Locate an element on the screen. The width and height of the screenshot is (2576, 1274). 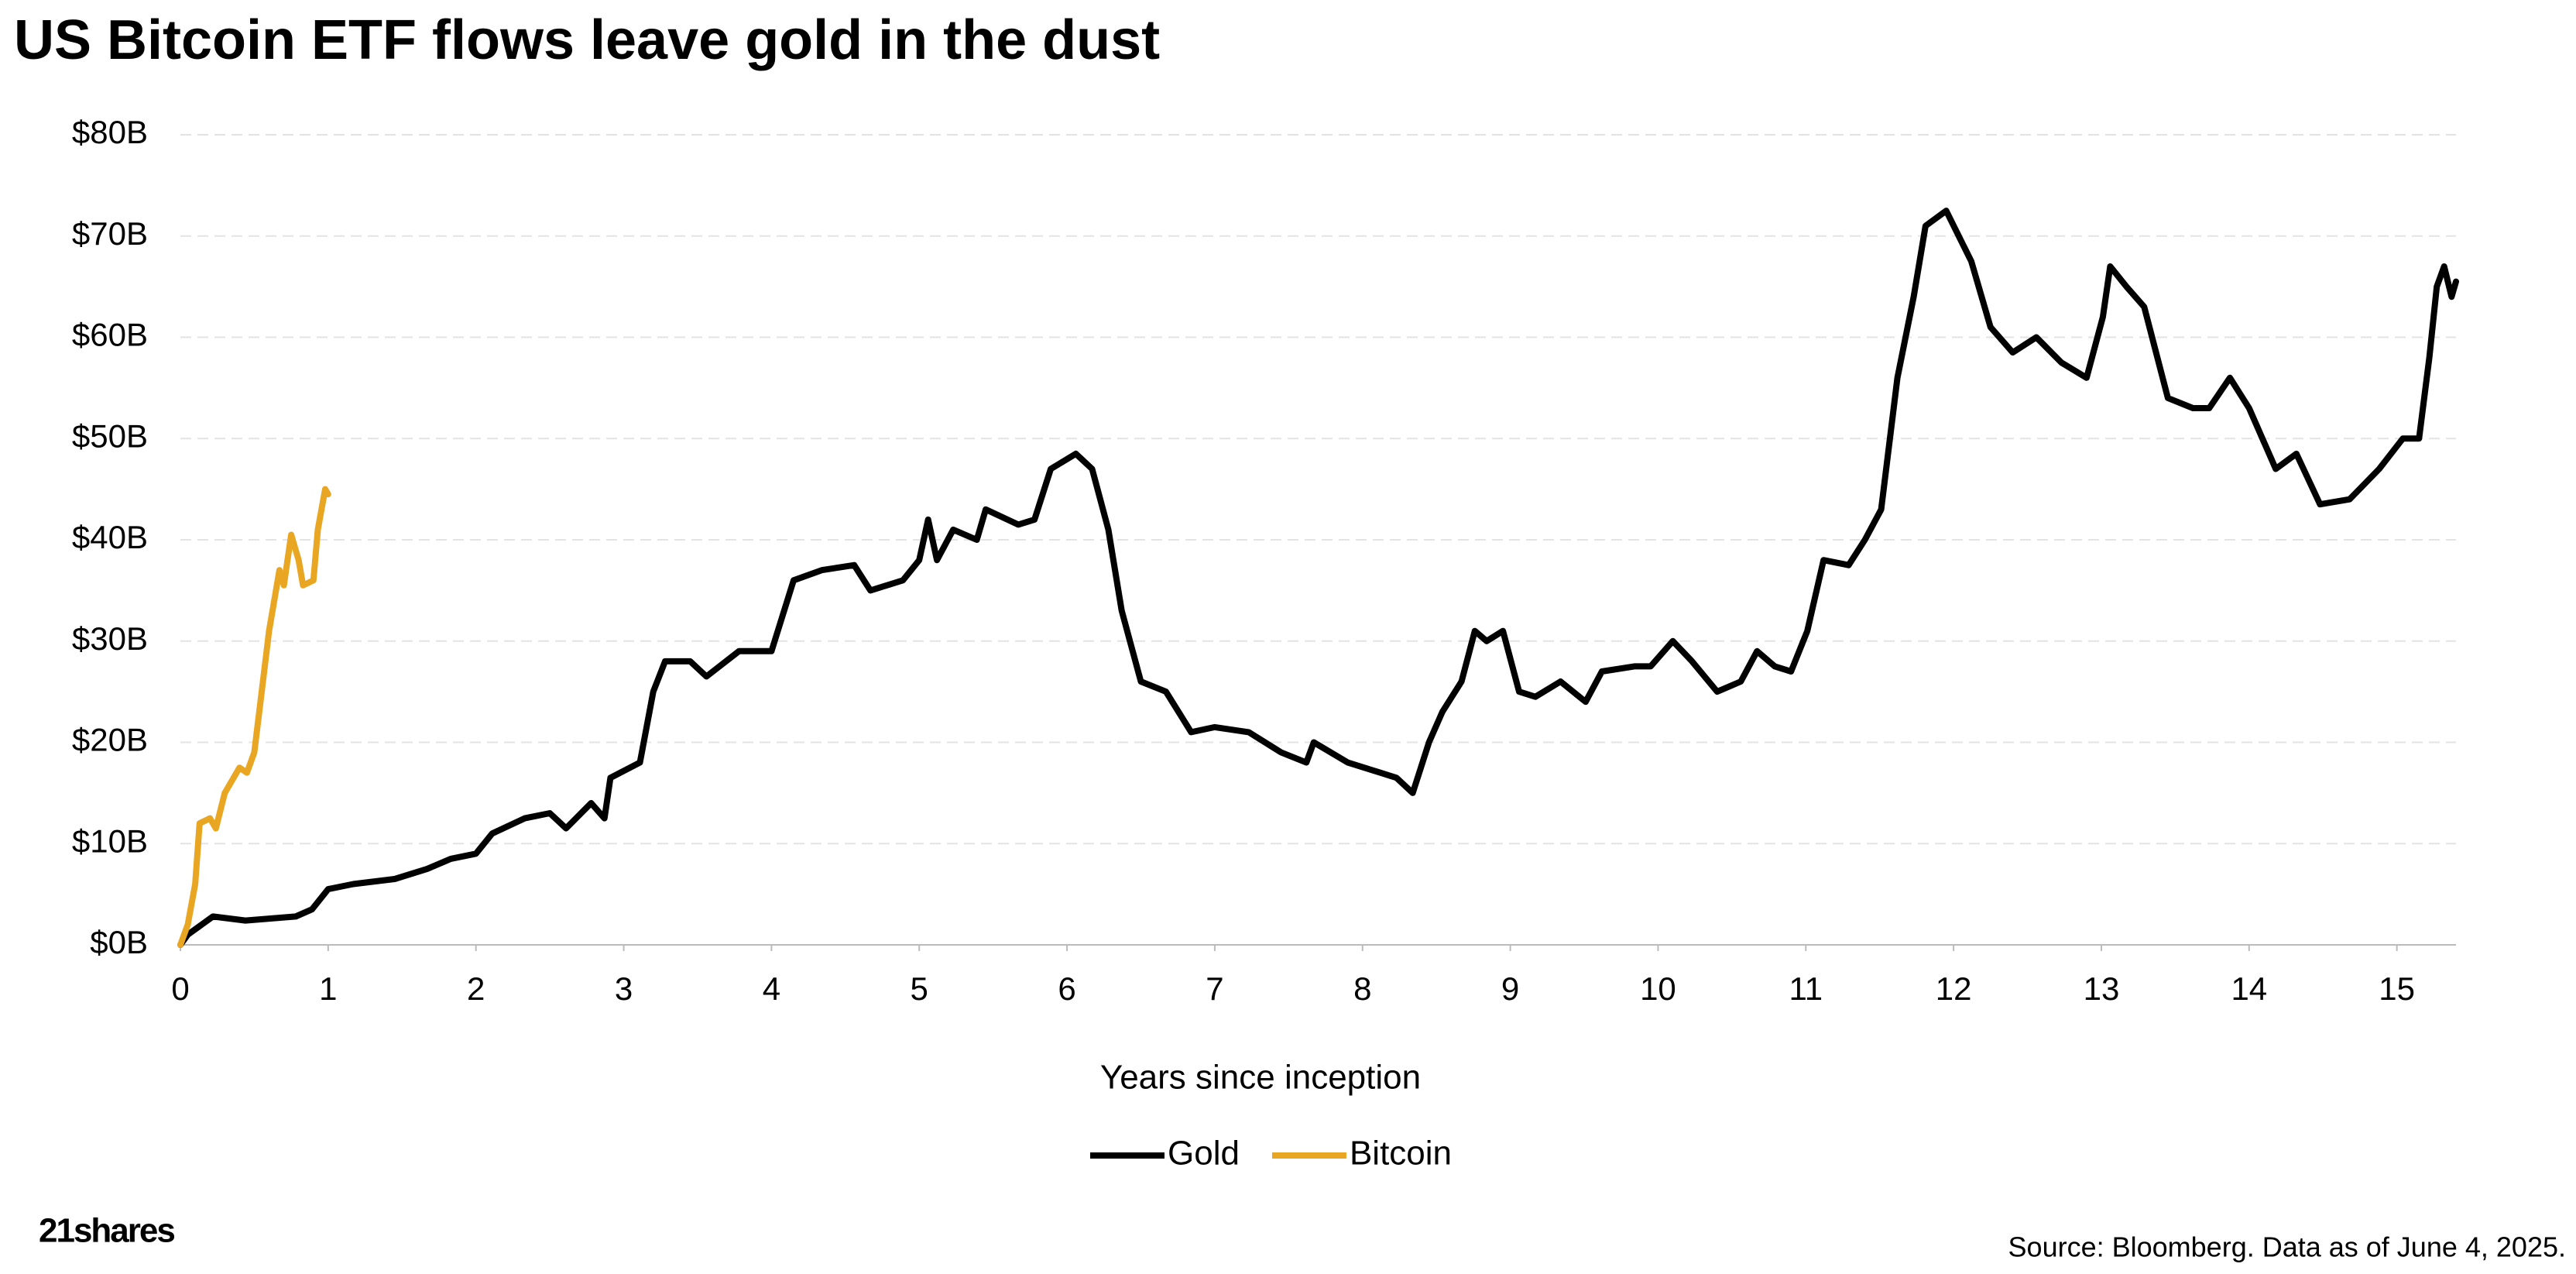
y-tick-label: $80B is located at coordinates (110, 132).